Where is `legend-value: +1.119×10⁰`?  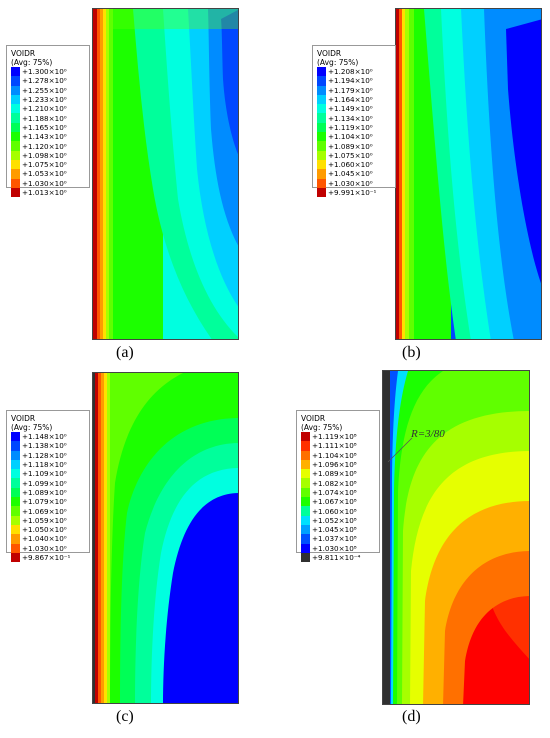
legend-value: +1.119×10⁰ is located at coordinates (350, 127).